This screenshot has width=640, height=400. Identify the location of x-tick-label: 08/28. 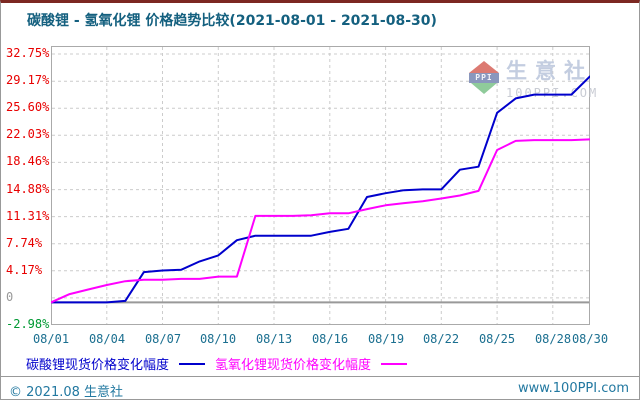
(553, 339).